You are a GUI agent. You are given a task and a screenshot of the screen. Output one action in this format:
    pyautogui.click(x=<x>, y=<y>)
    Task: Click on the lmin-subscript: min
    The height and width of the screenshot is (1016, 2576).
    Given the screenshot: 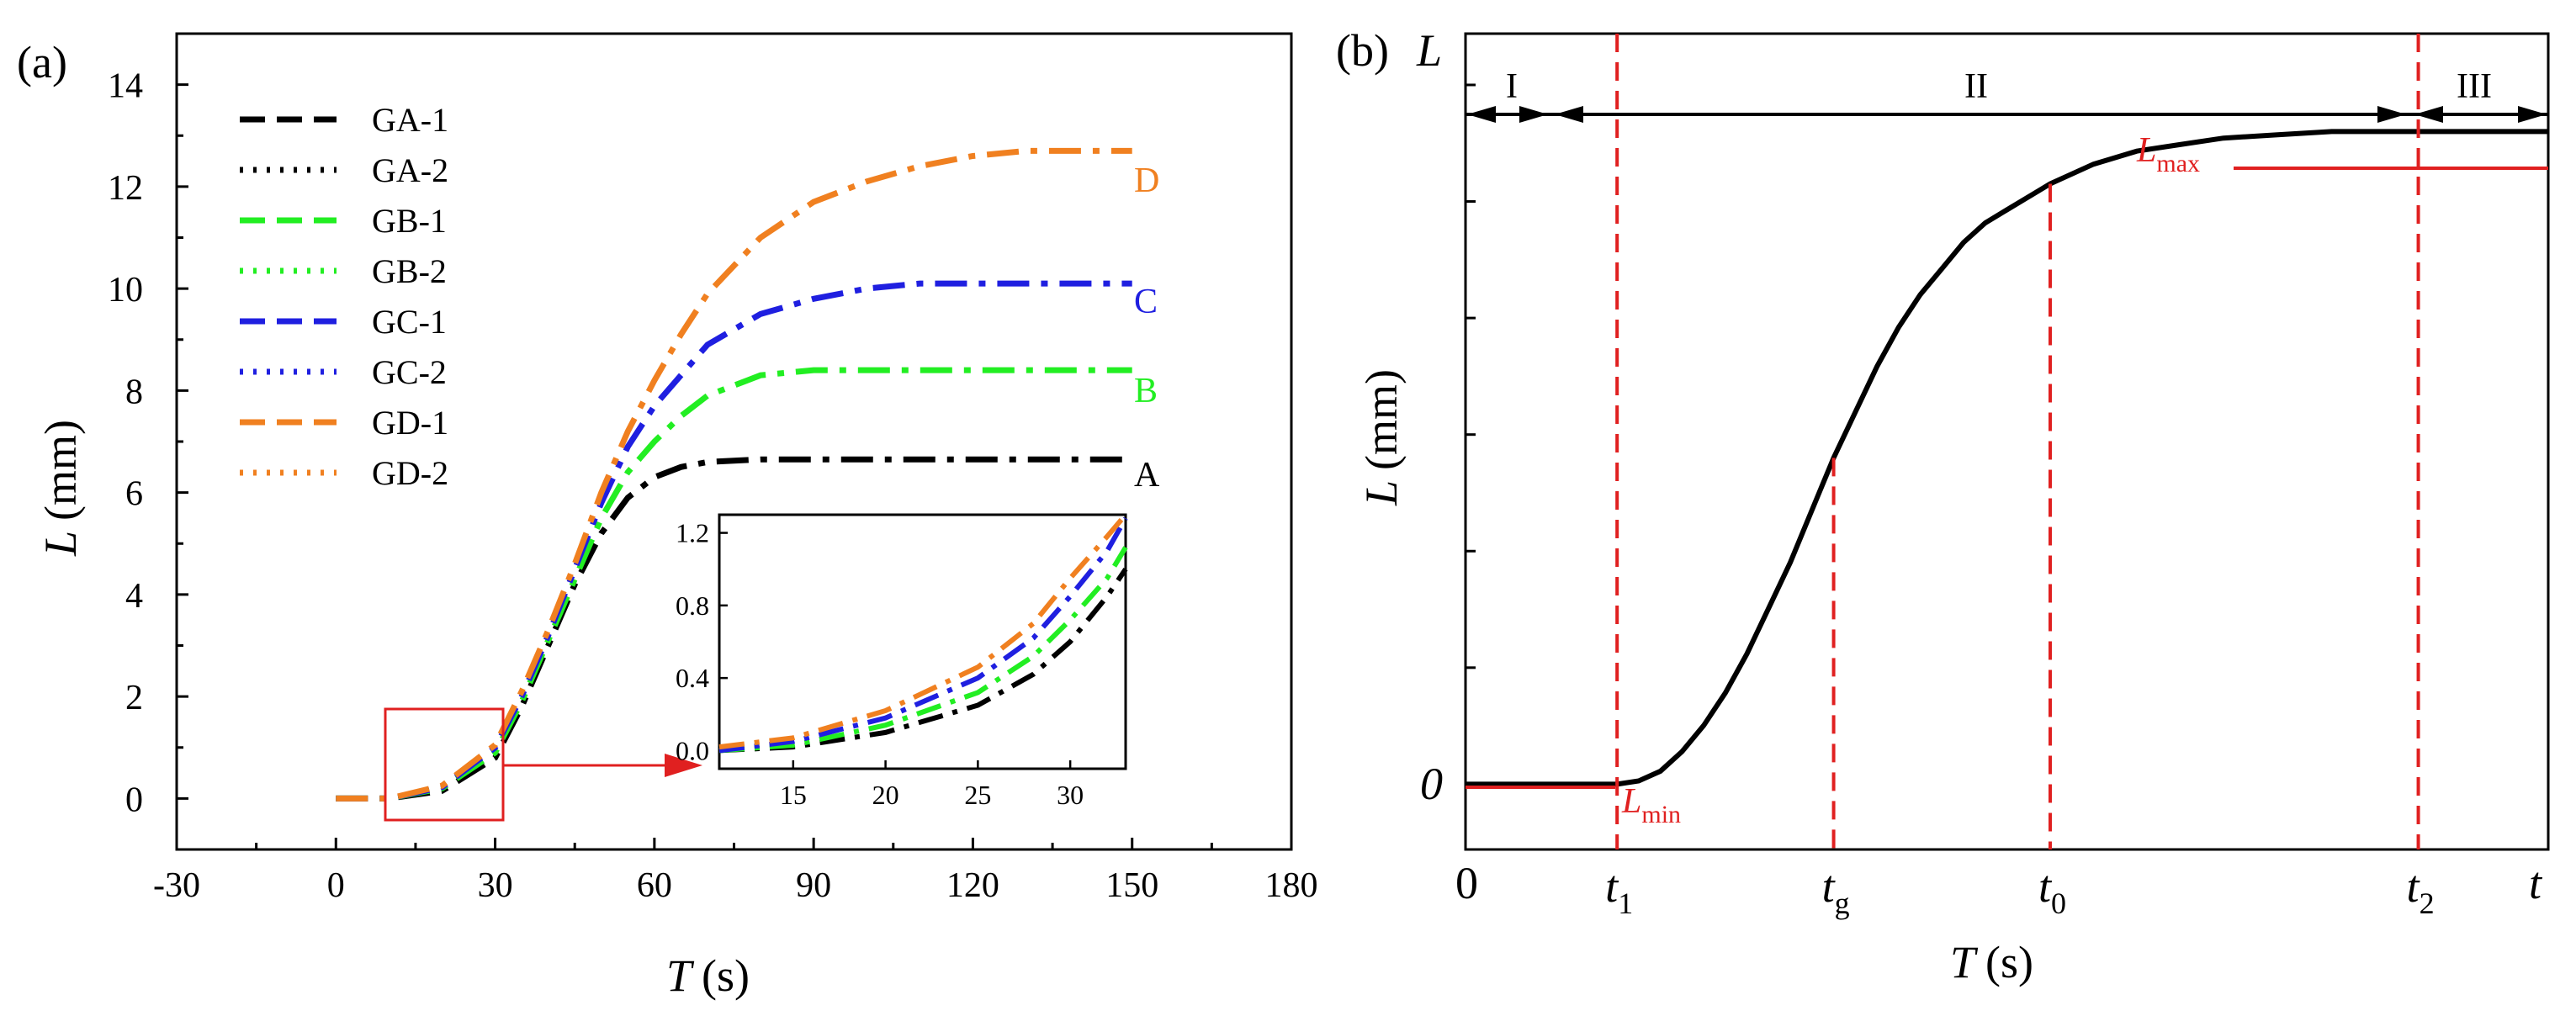 What is the action you would take?
    pyautogui.click(x=1661, y=815)
    